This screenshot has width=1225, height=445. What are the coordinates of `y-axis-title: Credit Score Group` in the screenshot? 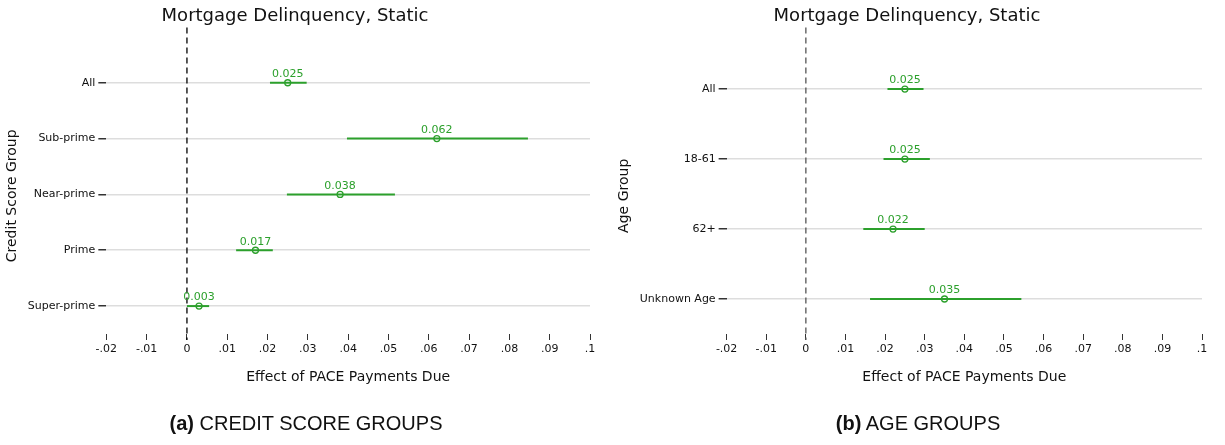 It's located at (11, 196).